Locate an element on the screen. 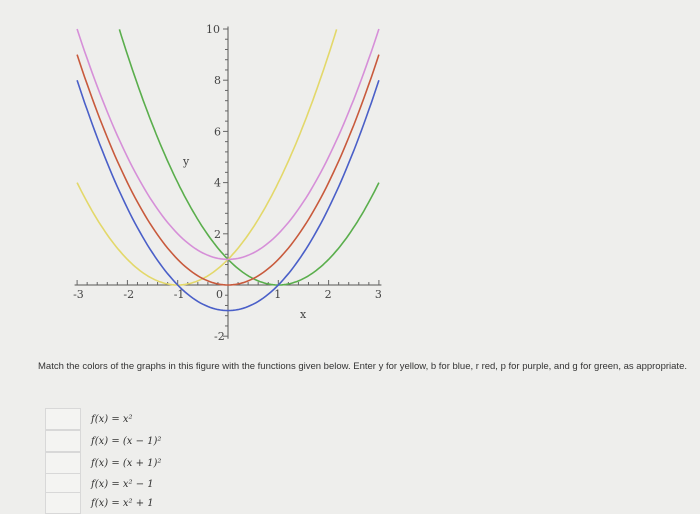  function-label: f(x) = (x + 1)² is located at coordinates (126, 463).